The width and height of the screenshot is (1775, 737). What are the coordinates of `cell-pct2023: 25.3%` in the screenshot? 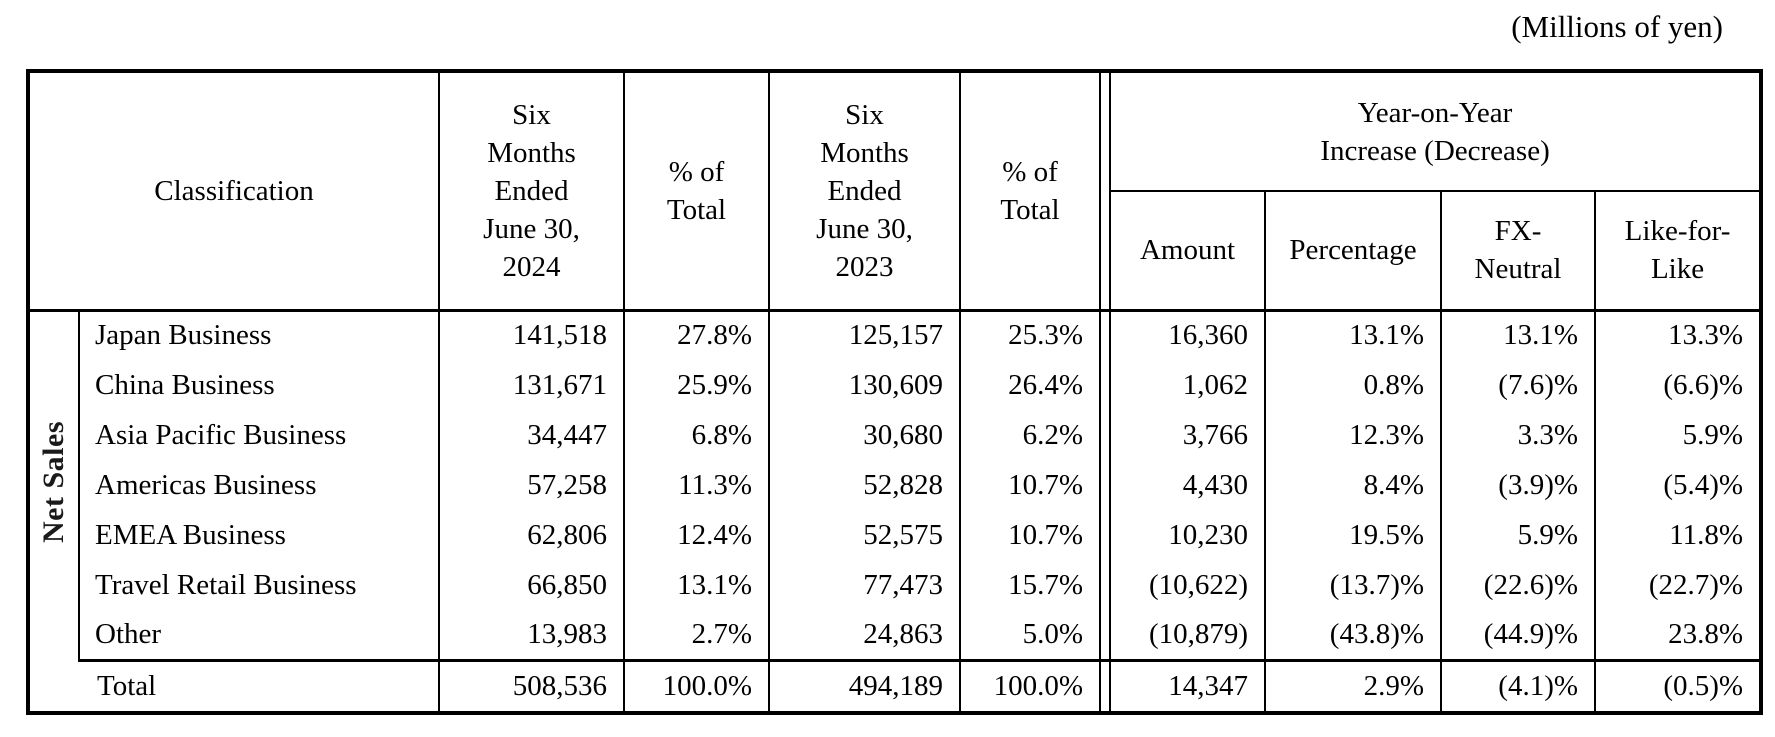 It's located at (1030, 335).